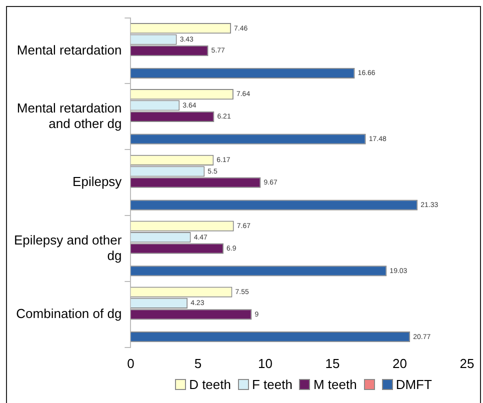 This screenshot has width=483, height=403. What do you see at coordinates (399, 363) in the screenshot?
I see `x-tick-label: 20` at bounding box center [399, 363].